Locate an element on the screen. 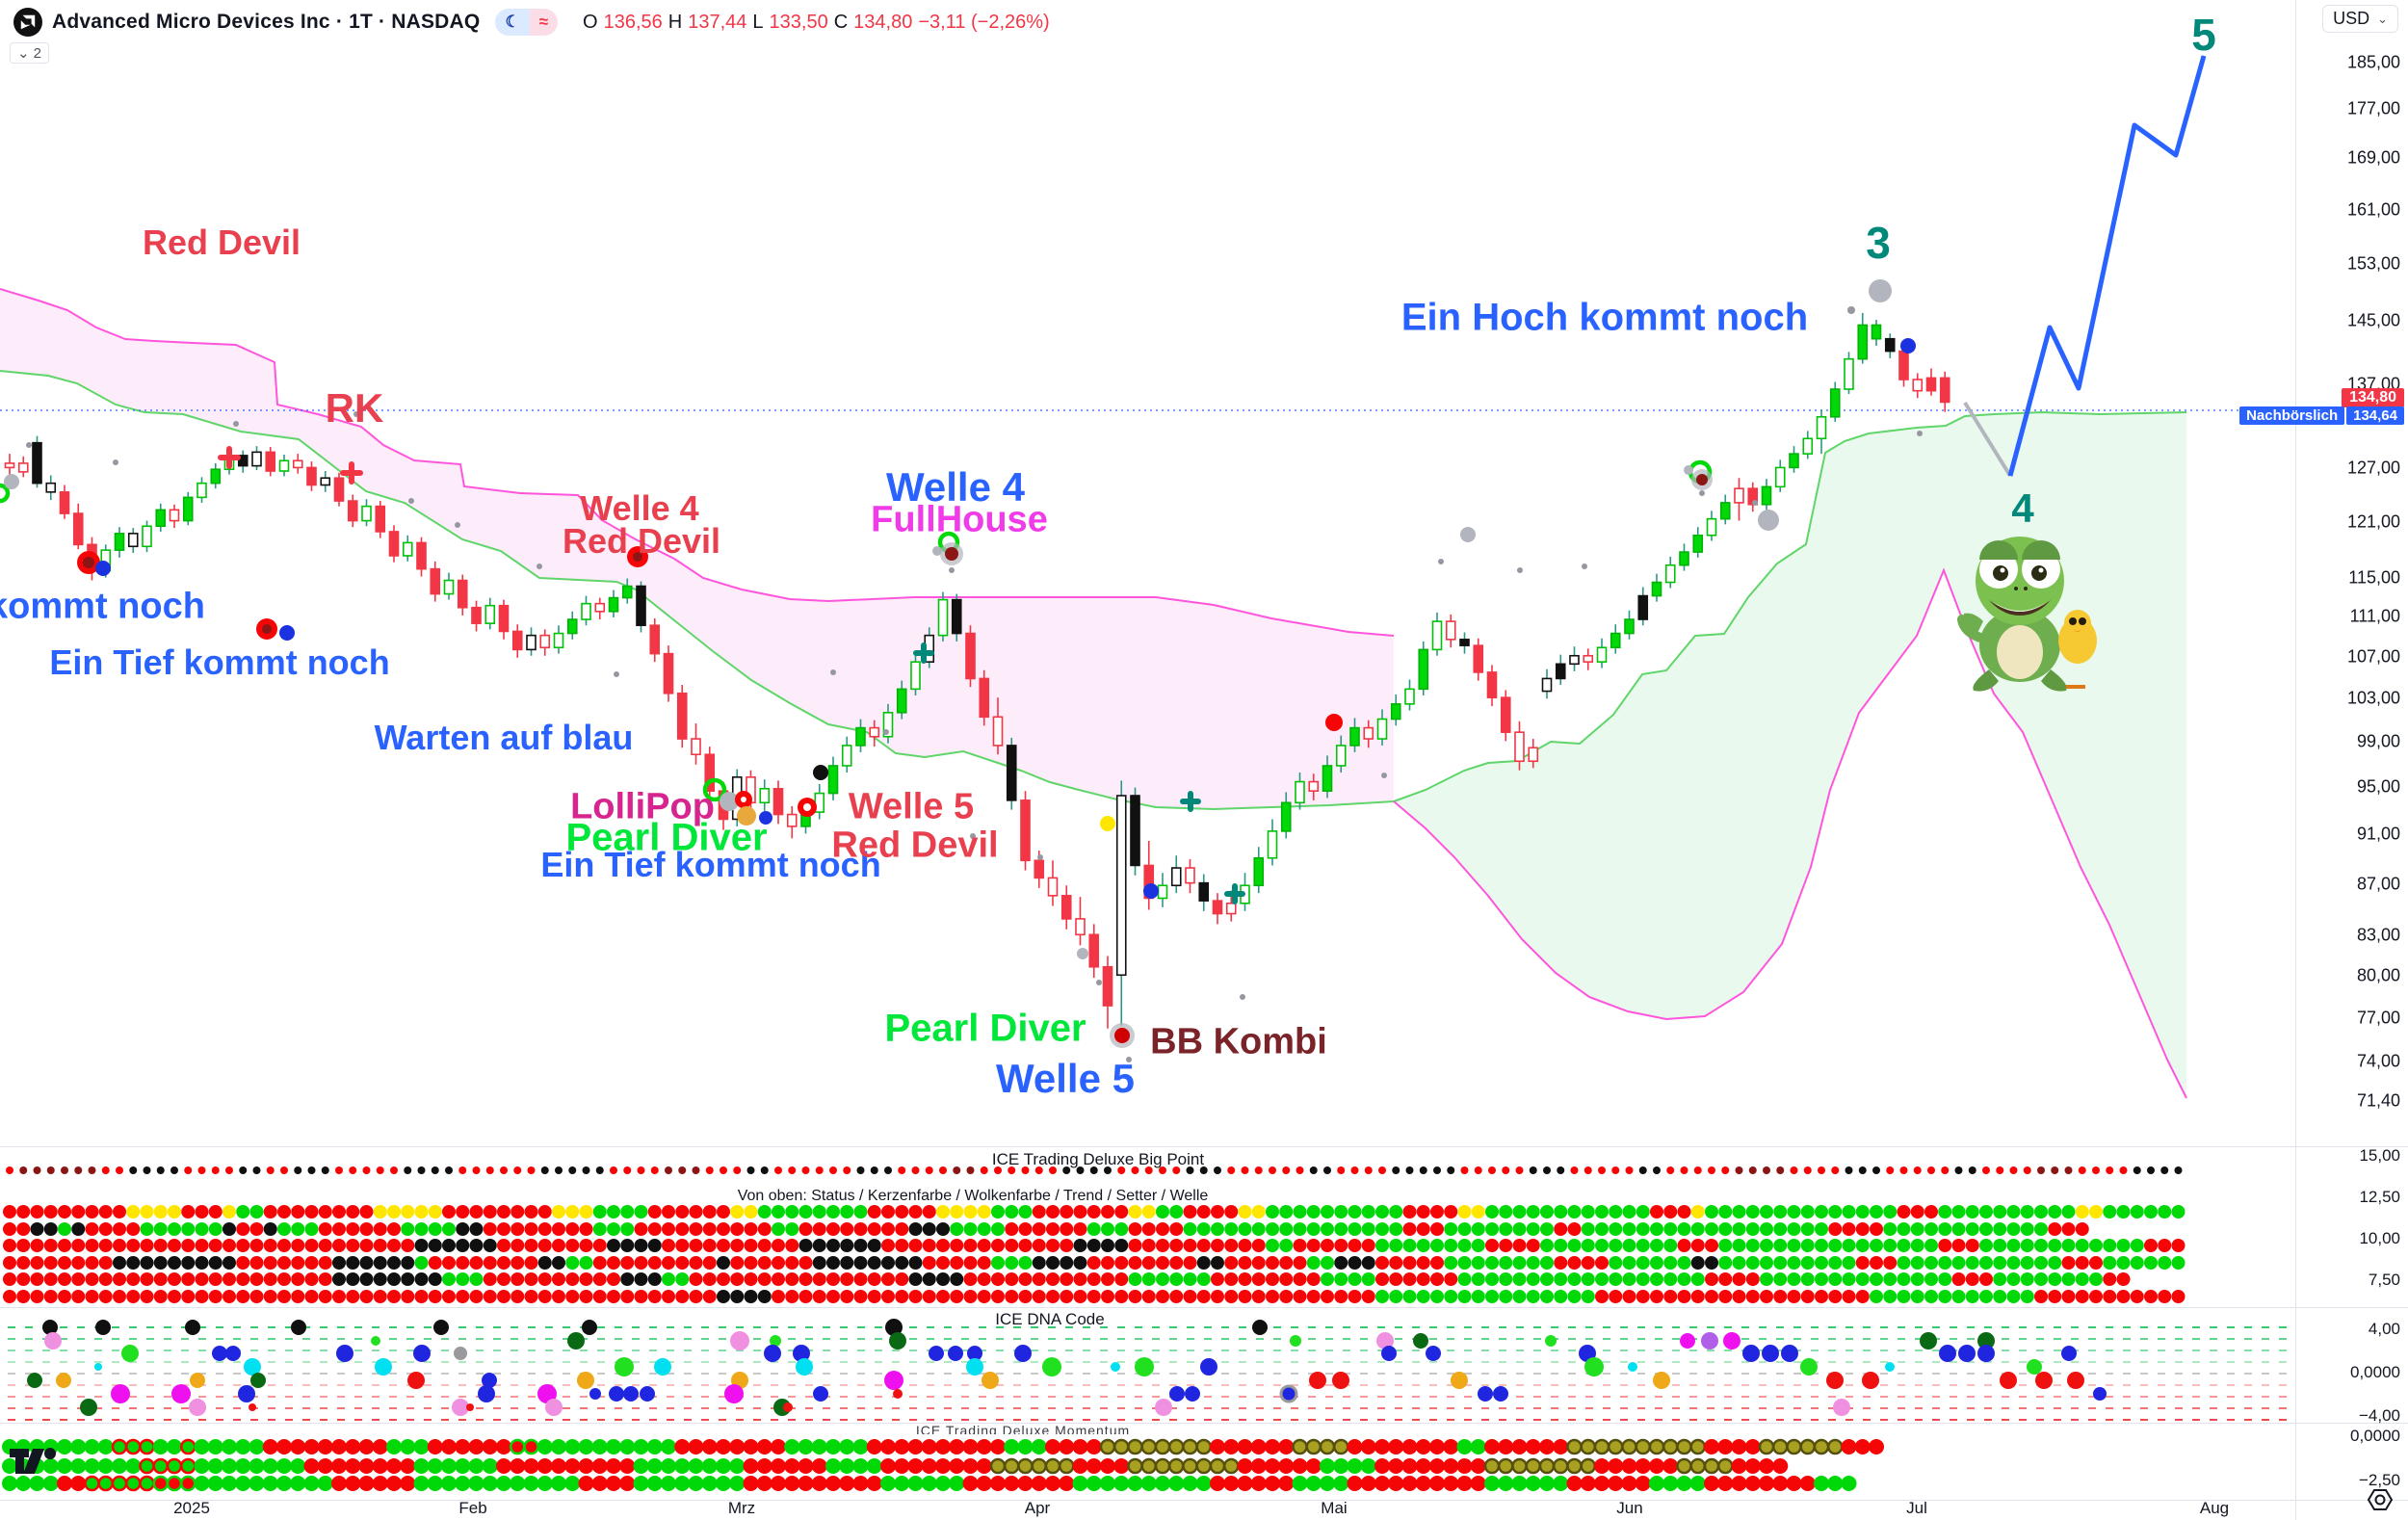 The height and width of the screenshot is (1520, 2408). tradingview-logo is located at coordinates (35, 1463).